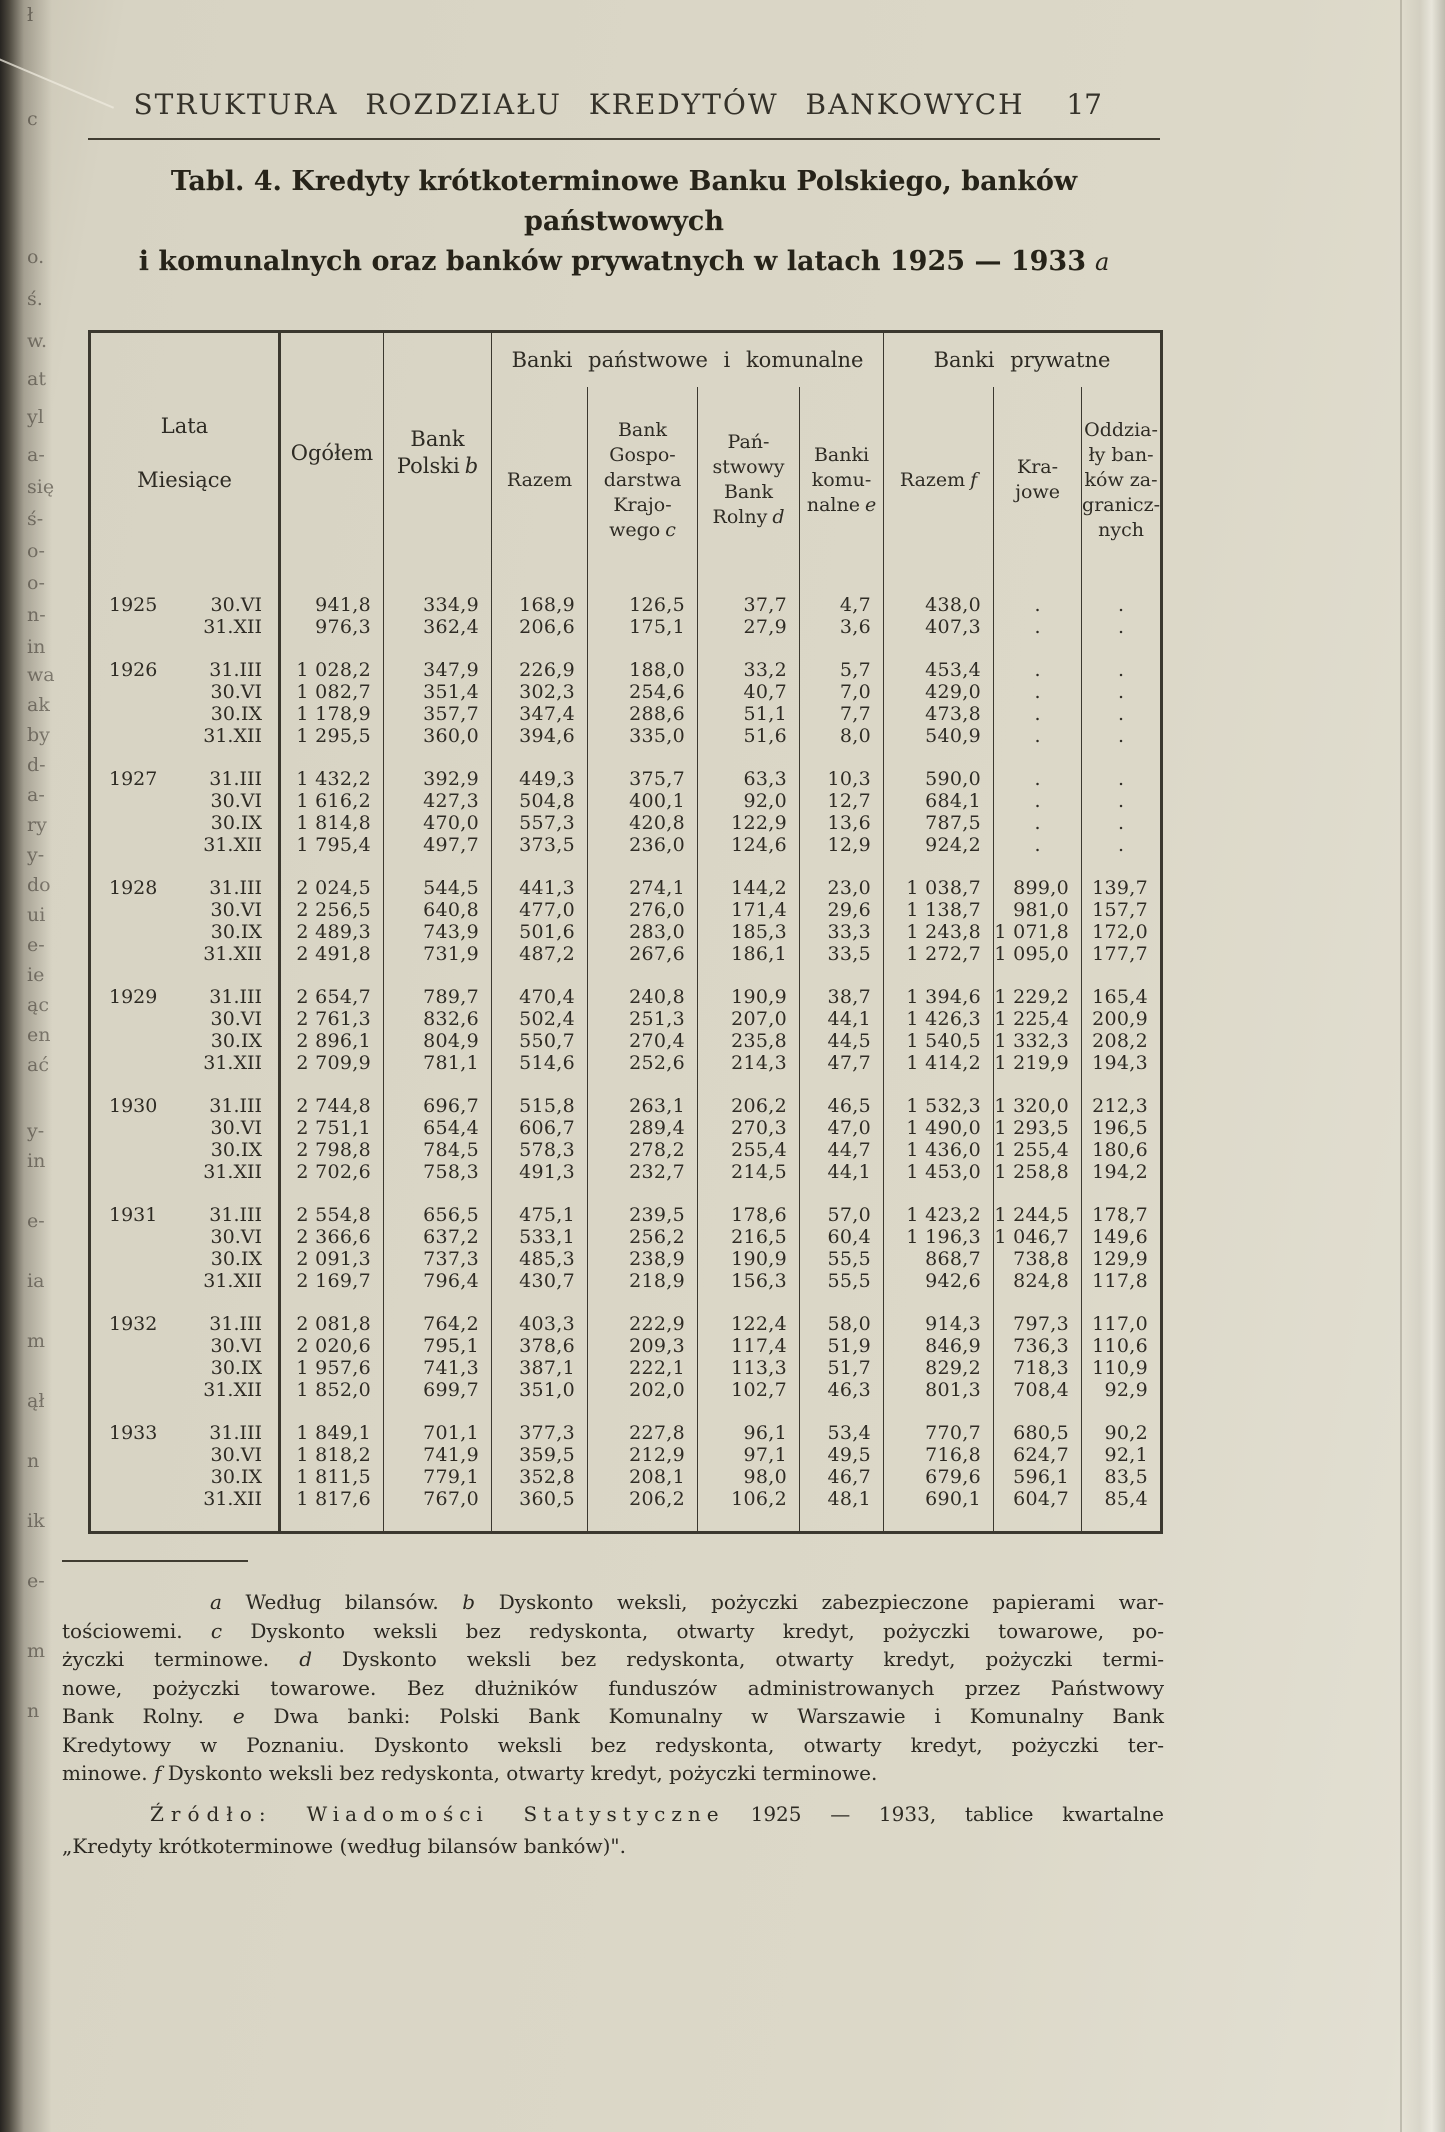  What do you see at coordinates (1121, 1172) in the screenshot?
I see `value-cell: 194,2` at bounding box center [1121, 1172].